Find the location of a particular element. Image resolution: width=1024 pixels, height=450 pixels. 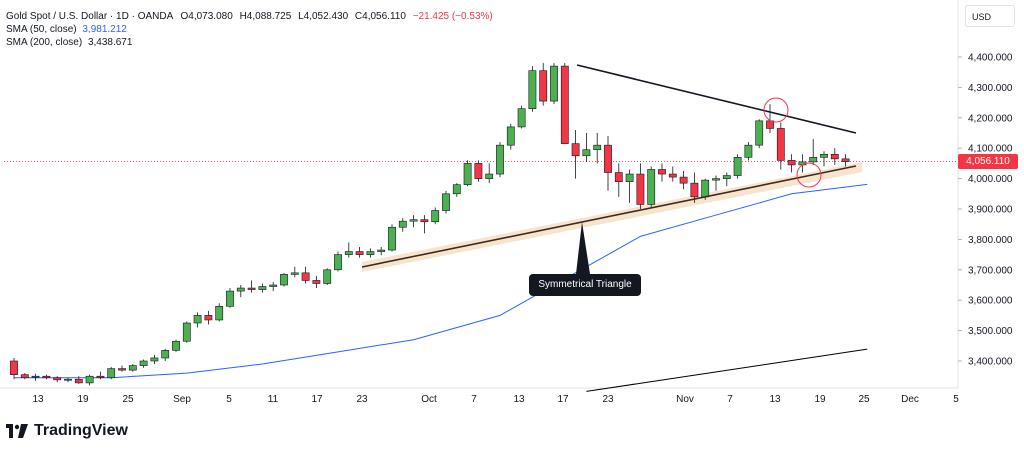

x-tick-label: Oct is located at coordinates (429, 399).